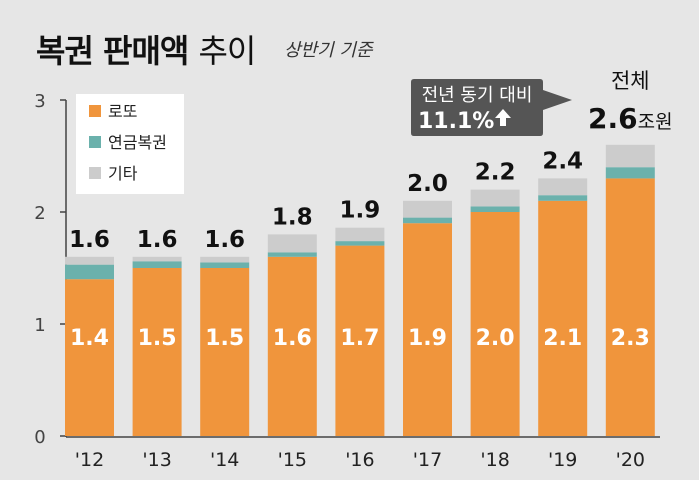 The height and width of the screenshot is (480, 699). What do you see at coordinates (224, 460) in the screenshot?
I see `x-tick-label: '14` at bounding box center [224, 460].